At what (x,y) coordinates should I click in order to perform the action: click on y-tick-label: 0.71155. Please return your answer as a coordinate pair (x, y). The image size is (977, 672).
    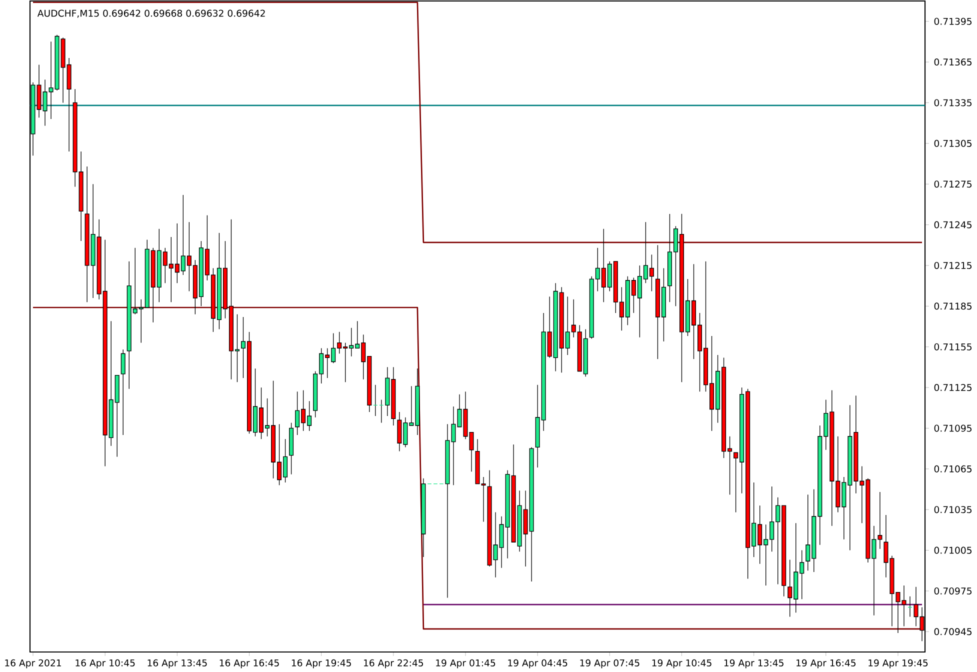
    Looking at the image, I should click on (953, 346).